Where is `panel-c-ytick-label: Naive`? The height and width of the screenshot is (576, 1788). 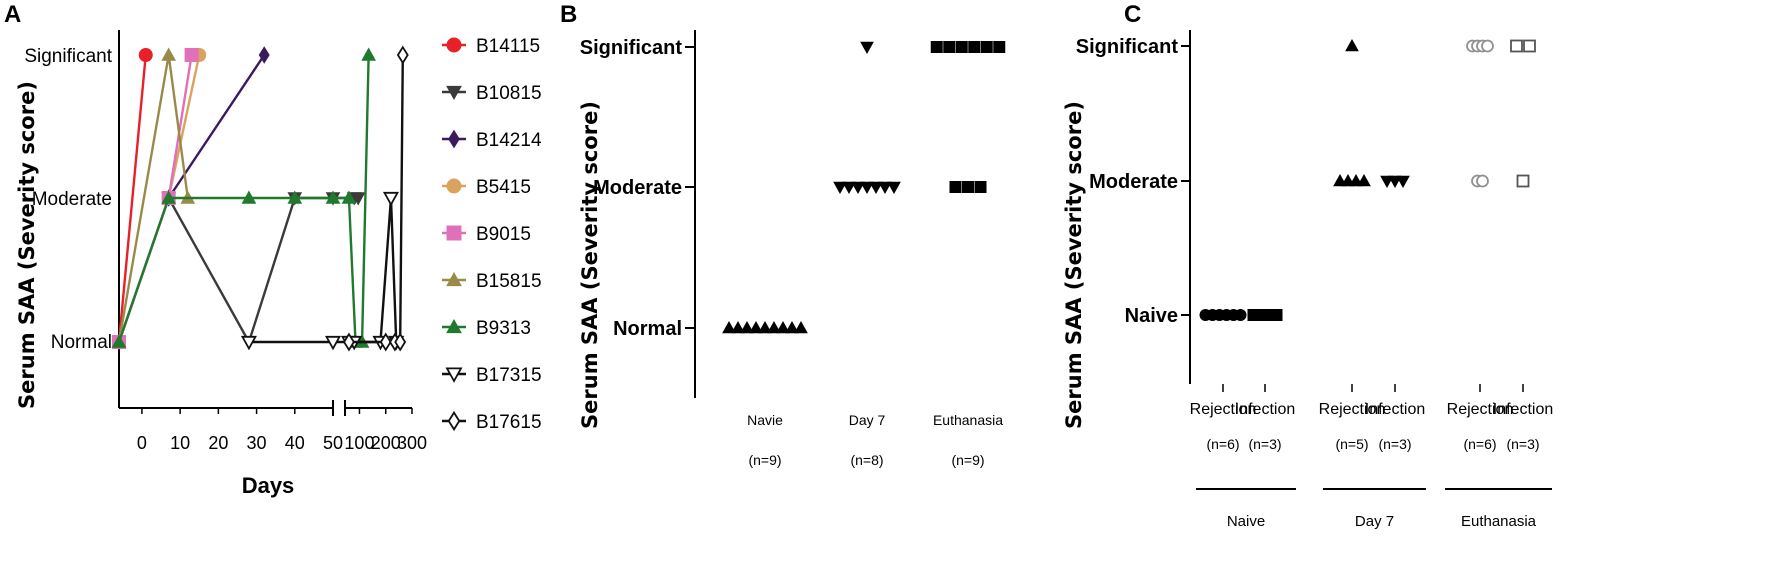
panel-c-ytick-label: Naive is located at coordinates (1151, 316).